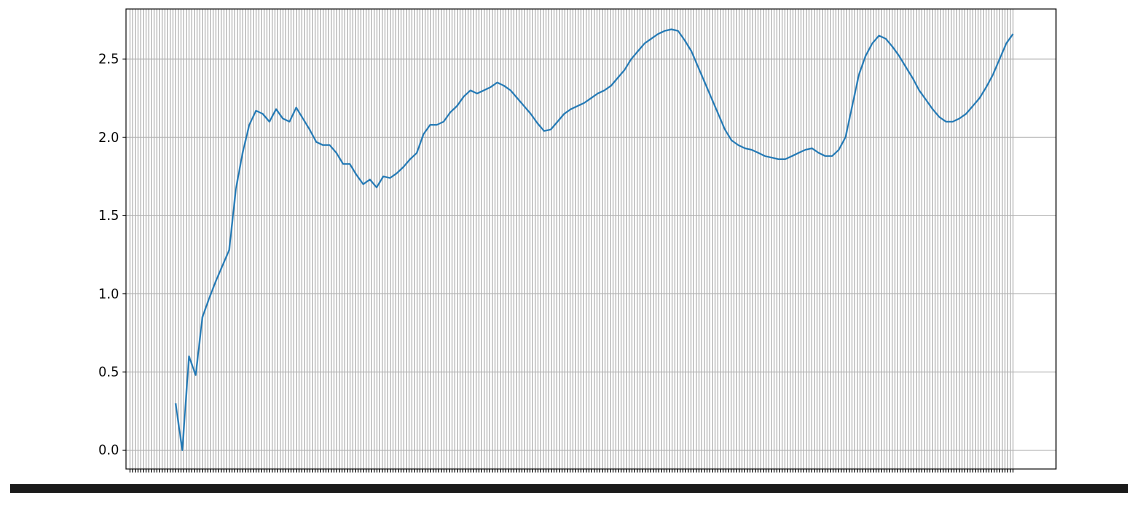 This screenshot has width=1139, height=505. Describe the element at coordinates (108, 294) in the screenshot. I see `y-tick-label: 1.0` at that location.